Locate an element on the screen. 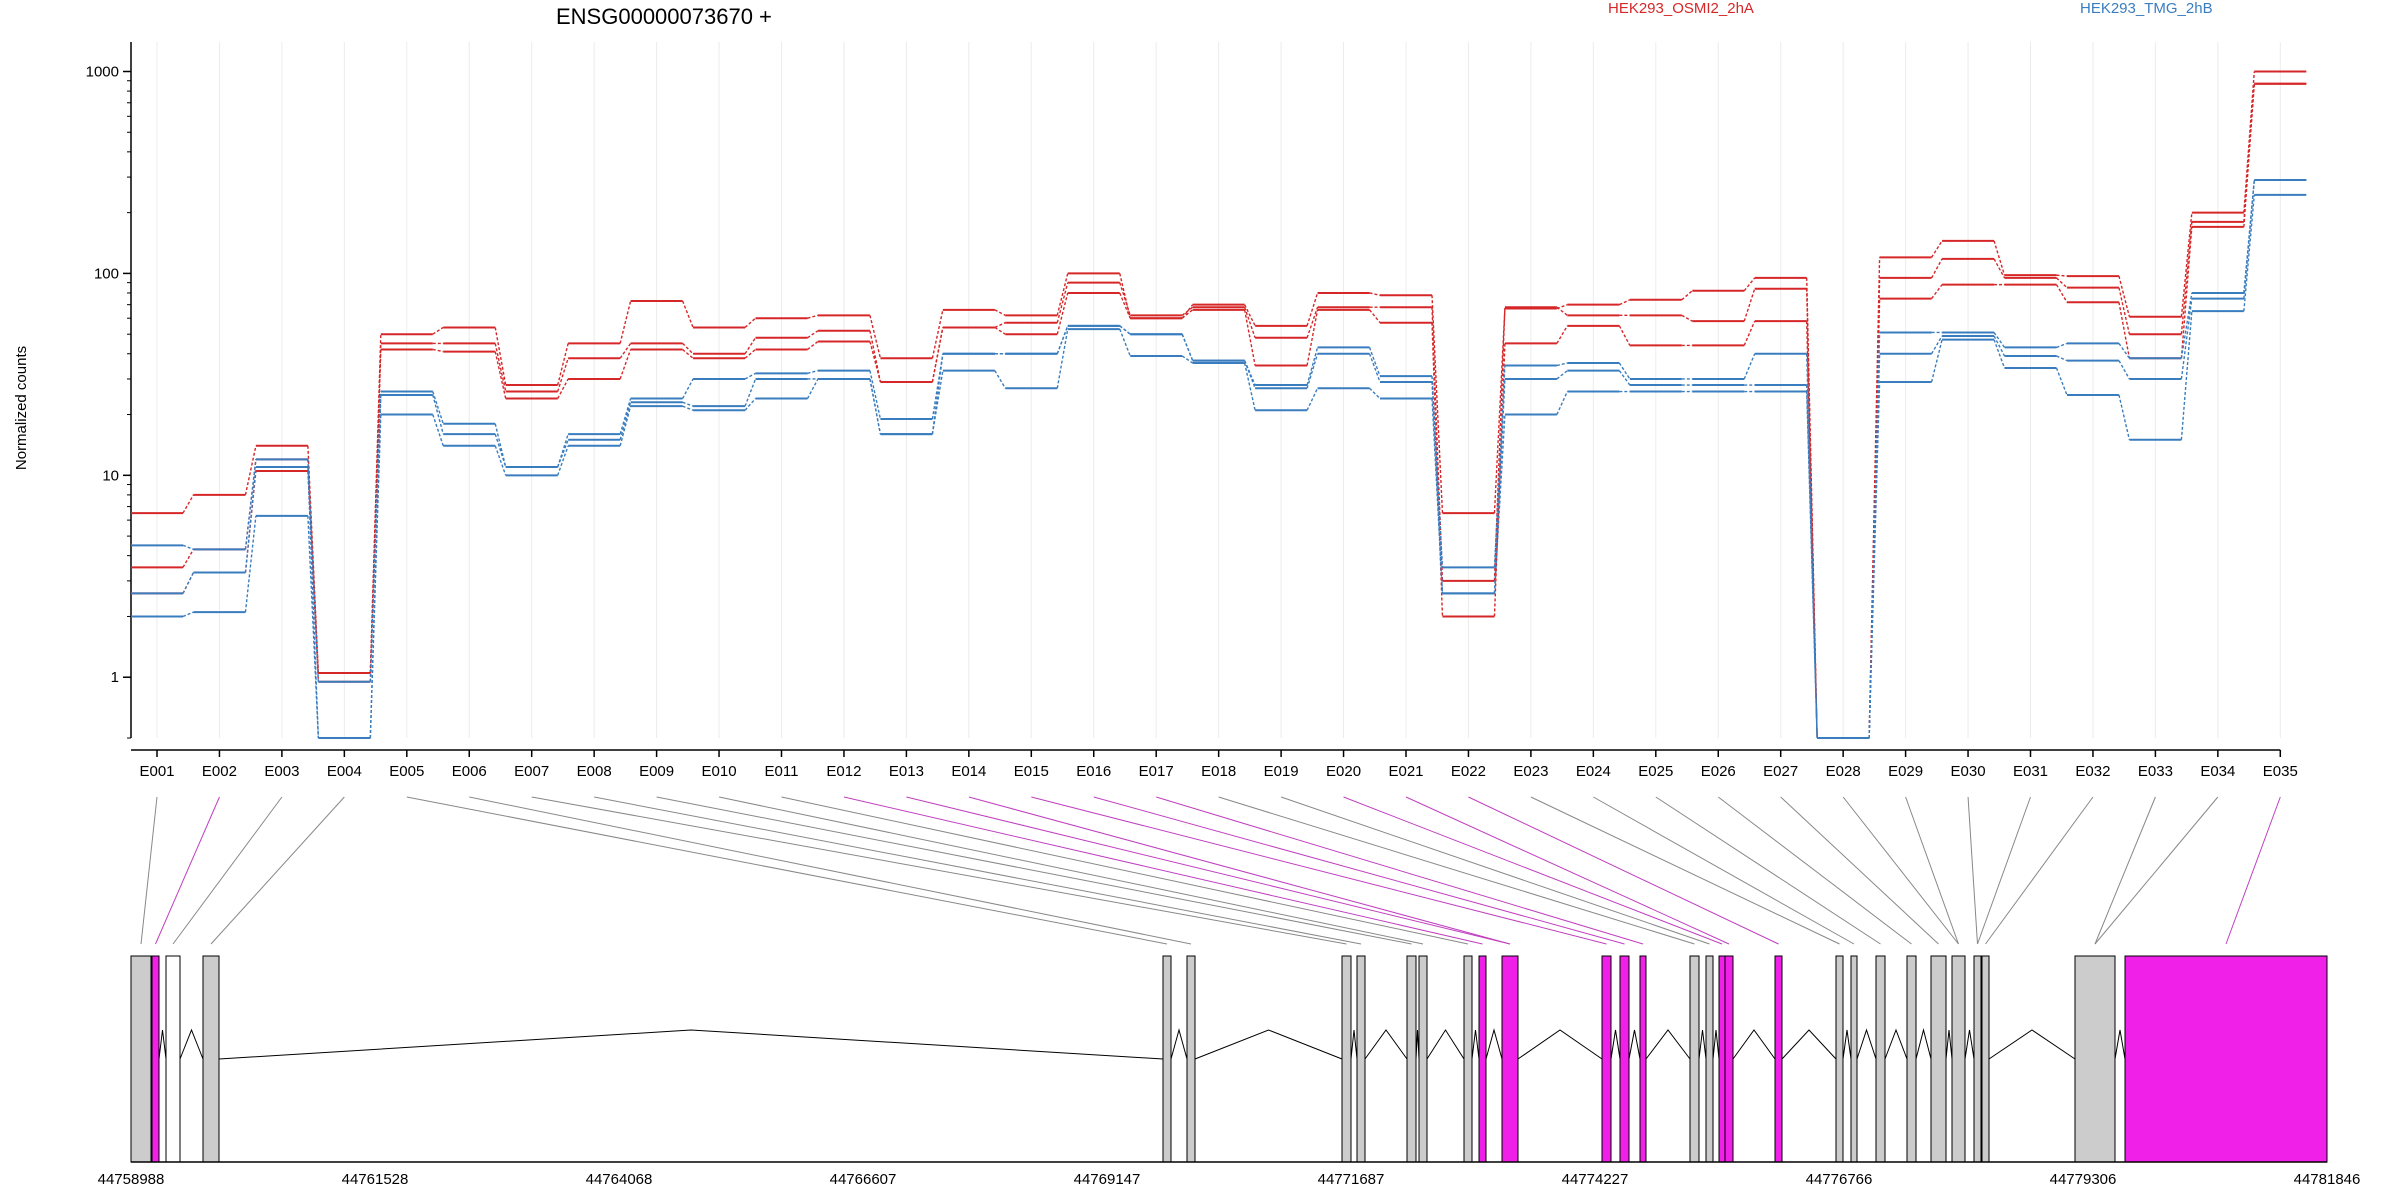  x-tick-label: E005 is located at coordinates (406, 771).